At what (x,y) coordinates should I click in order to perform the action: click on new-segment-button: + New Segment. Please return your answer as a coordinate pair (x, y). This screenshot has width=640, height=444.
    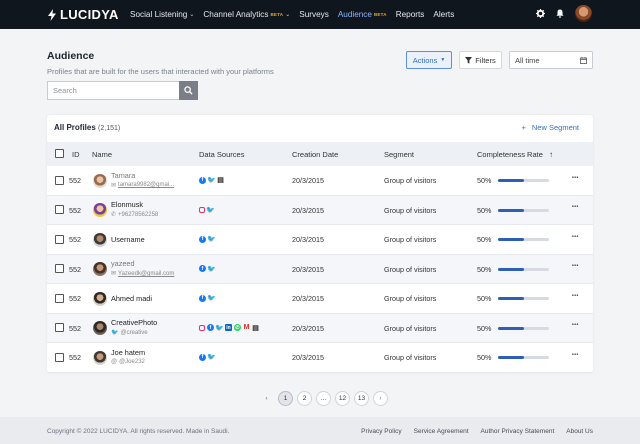
    Looking at the image, I should click on (551, 127).